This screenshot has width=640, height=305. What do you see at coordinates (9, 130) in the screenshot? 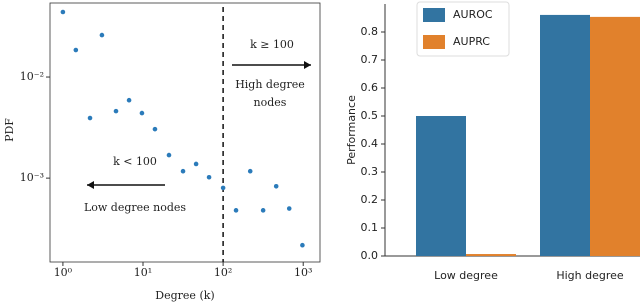
I see `y-axis-label: PDF` at bounding box center [9, 130].